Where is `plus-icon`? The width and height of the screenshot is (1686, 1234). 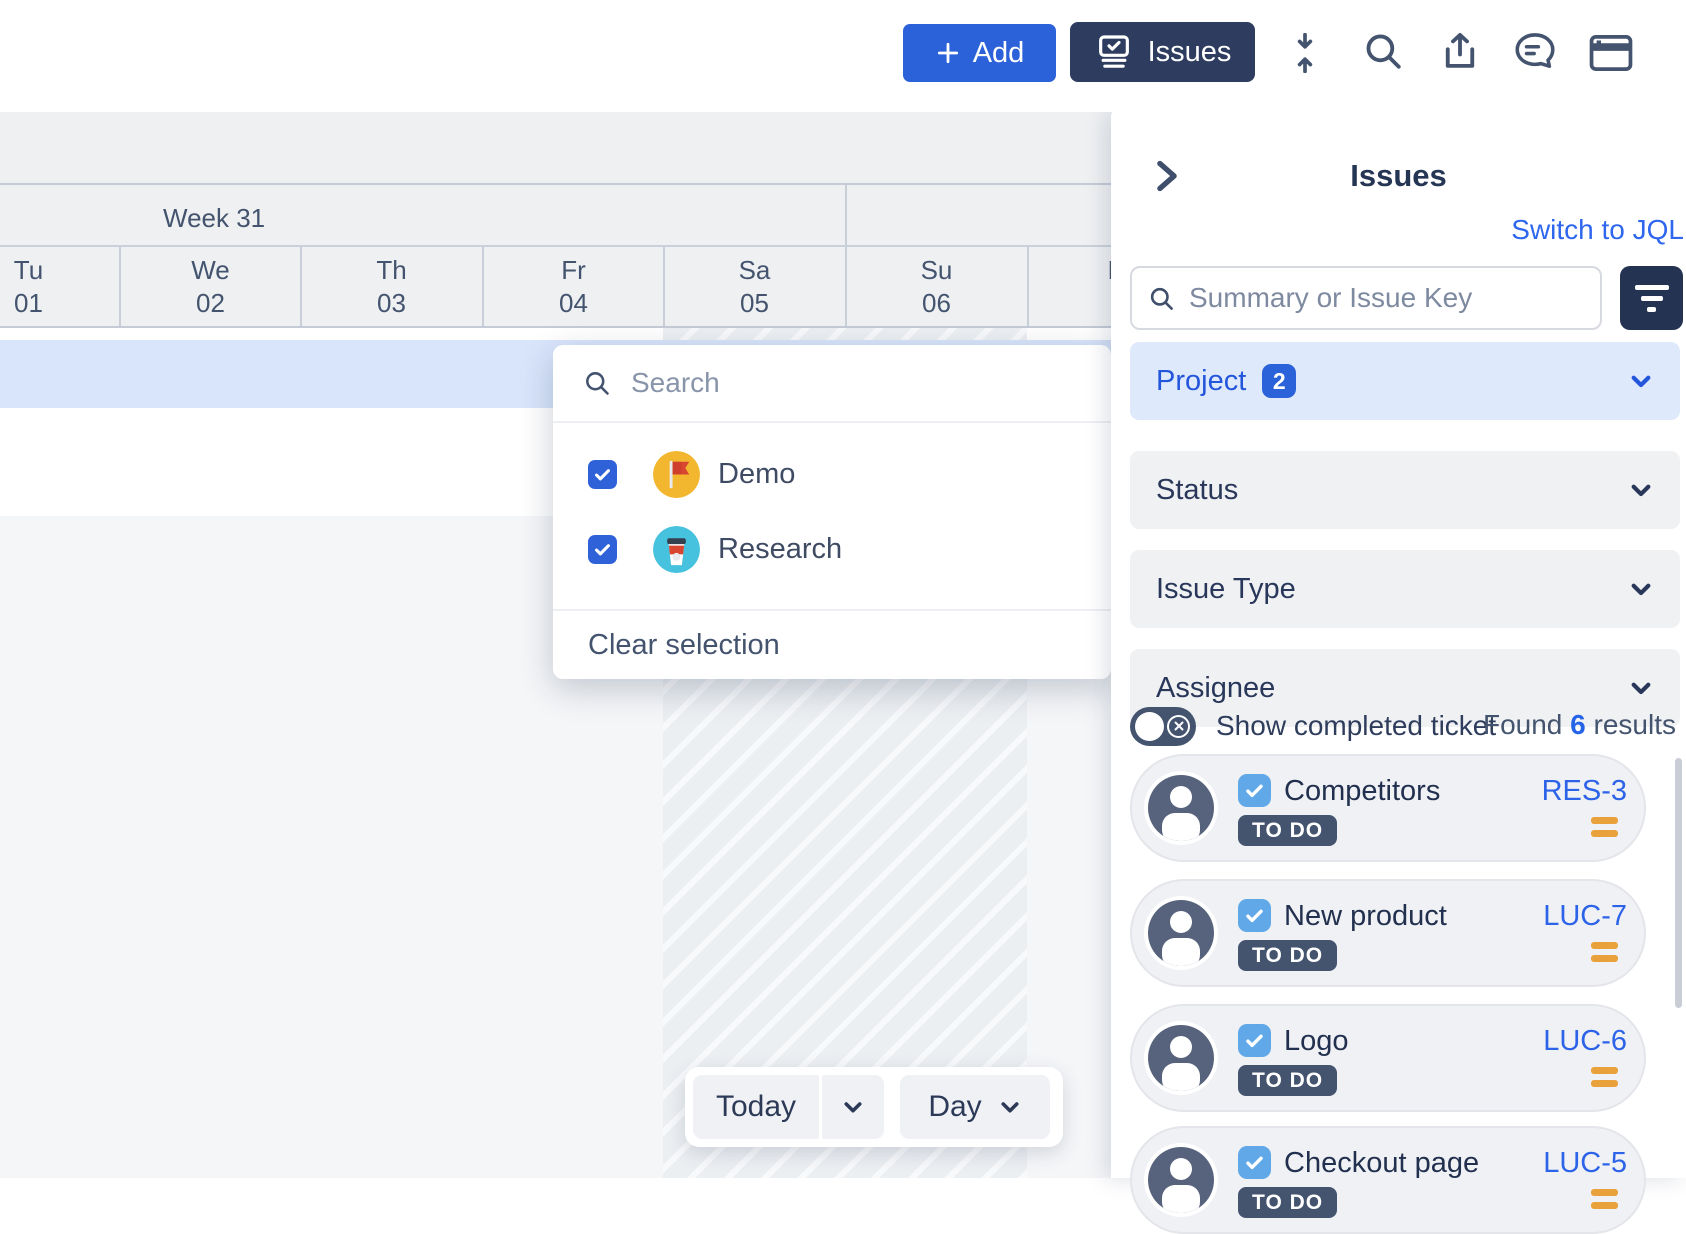 plus-icon is located at coordinates (947, 53).